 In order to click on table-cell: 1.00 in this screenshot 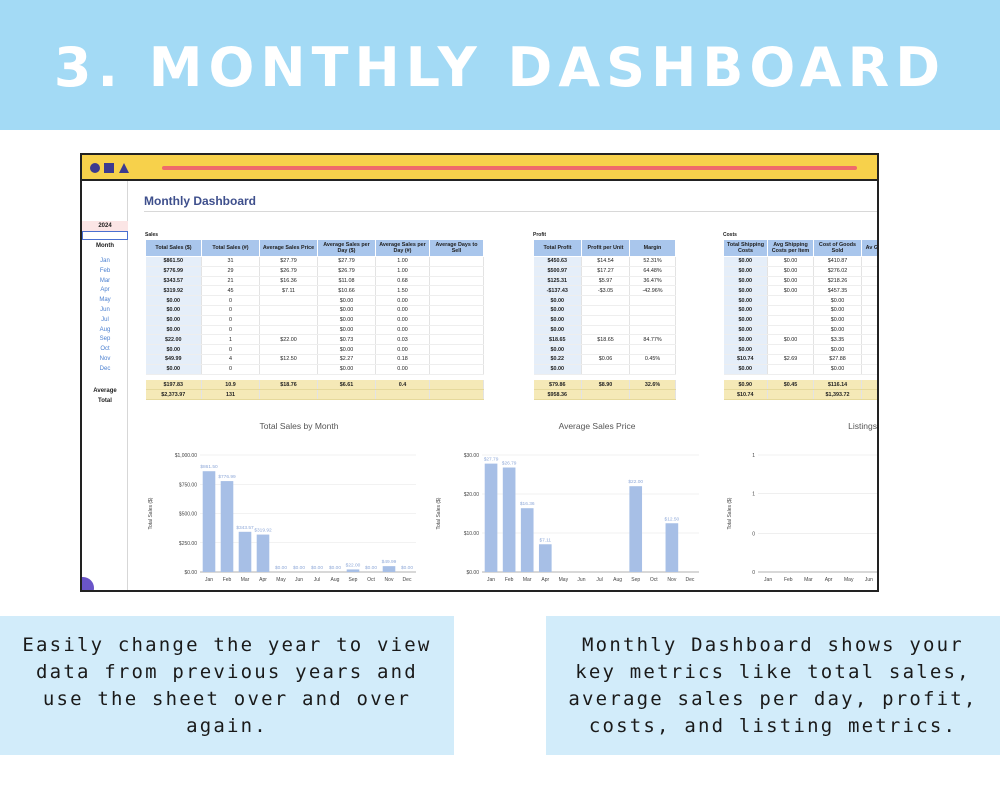, I will do `click(402, 271)`.